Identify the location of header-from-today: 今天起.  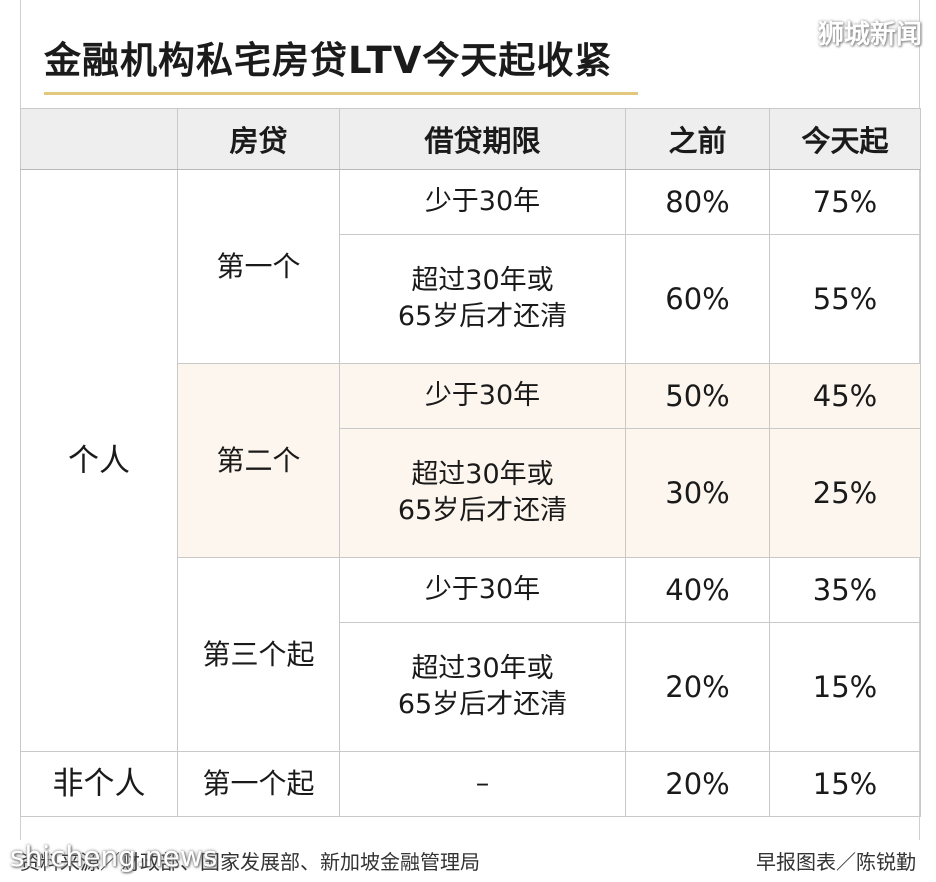
(845, 139).